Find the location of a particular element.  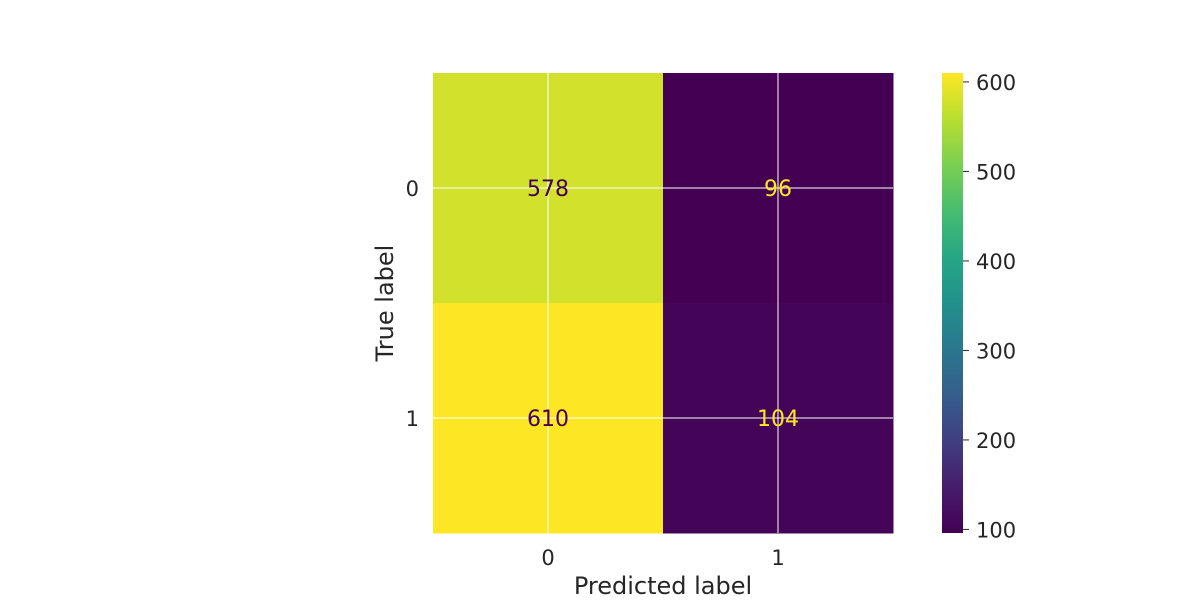

cell-value-label-0-1: 96 is located at coordinates (778, 189).